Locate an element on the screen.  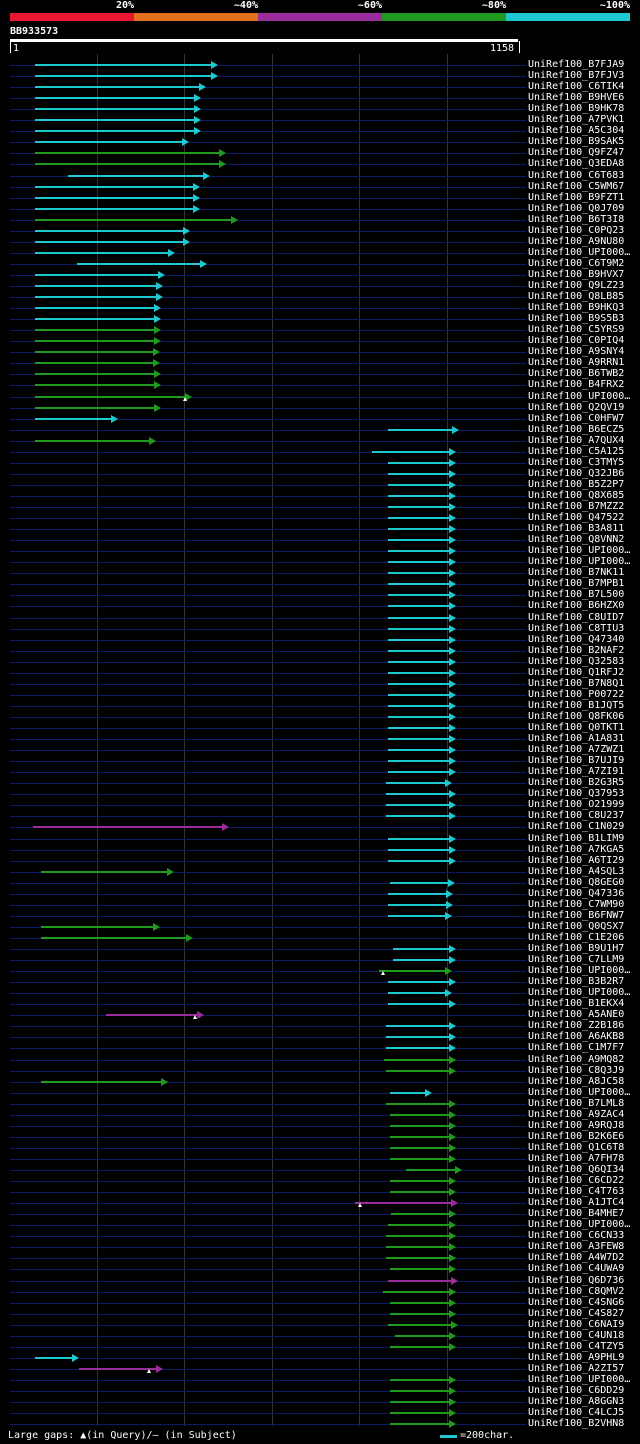
hit-label: UniRef100_Q6D736 is located at coordinates (576, 1280).